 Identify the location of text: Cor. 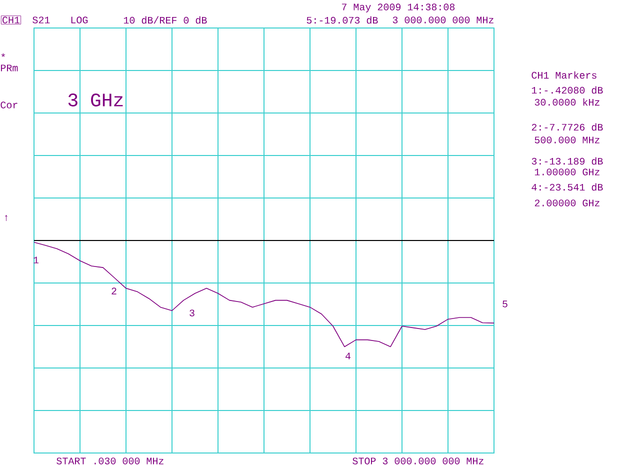
(9, 105).